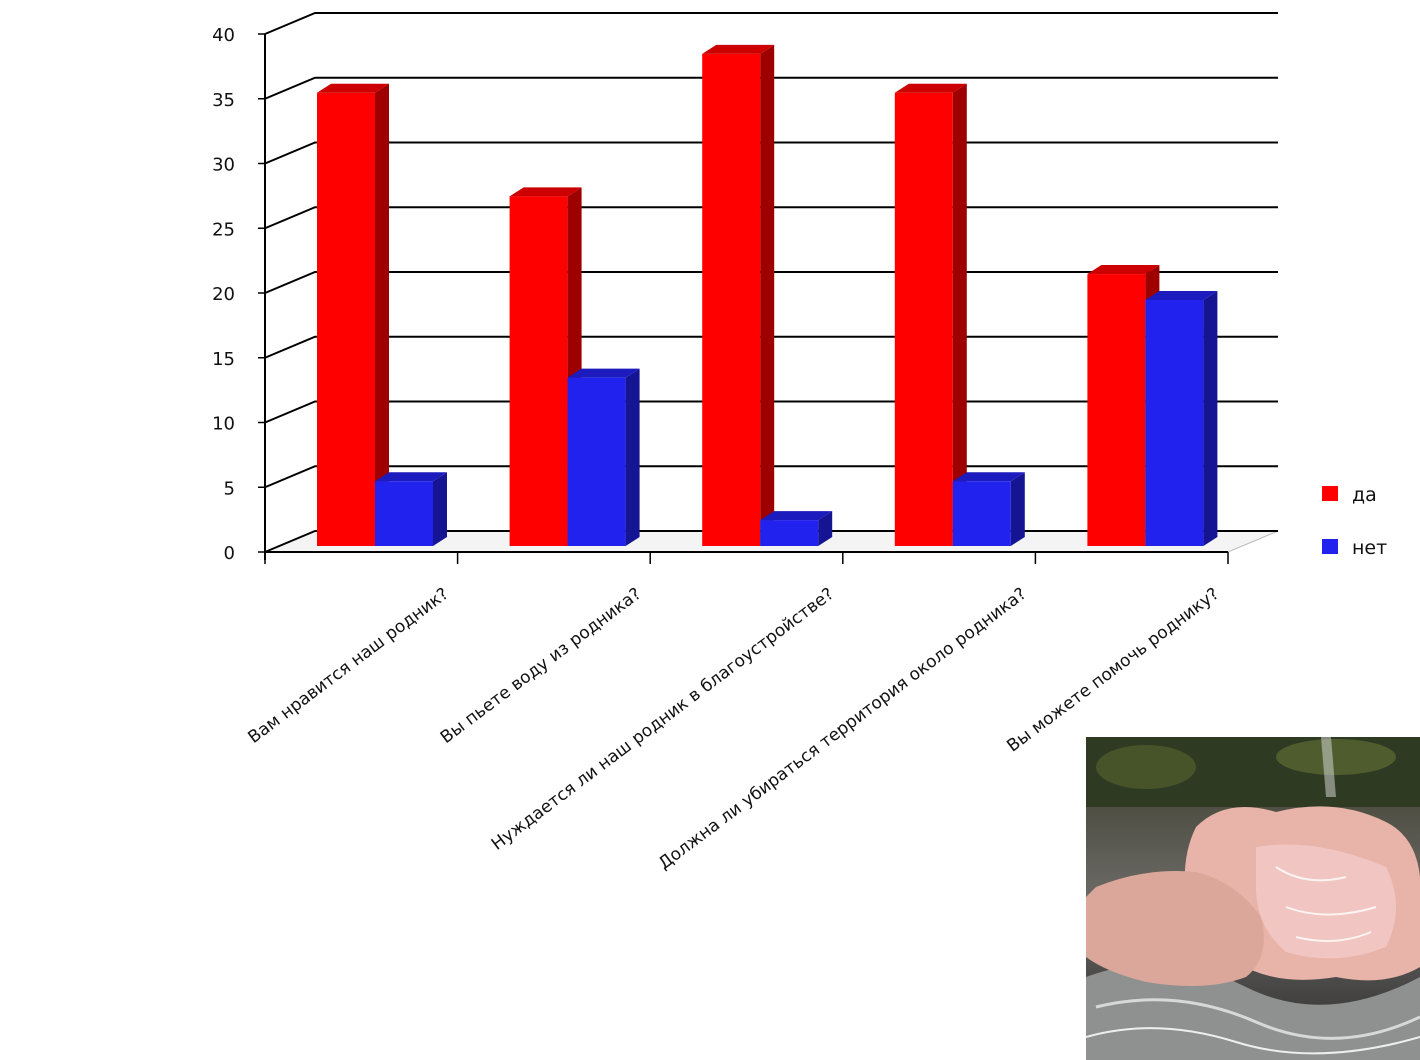 This screenshot has height=1060, width=1420. Describe the element at coordinates (1364, 495) in the screenshot. I see `legend-label: да` at that location.